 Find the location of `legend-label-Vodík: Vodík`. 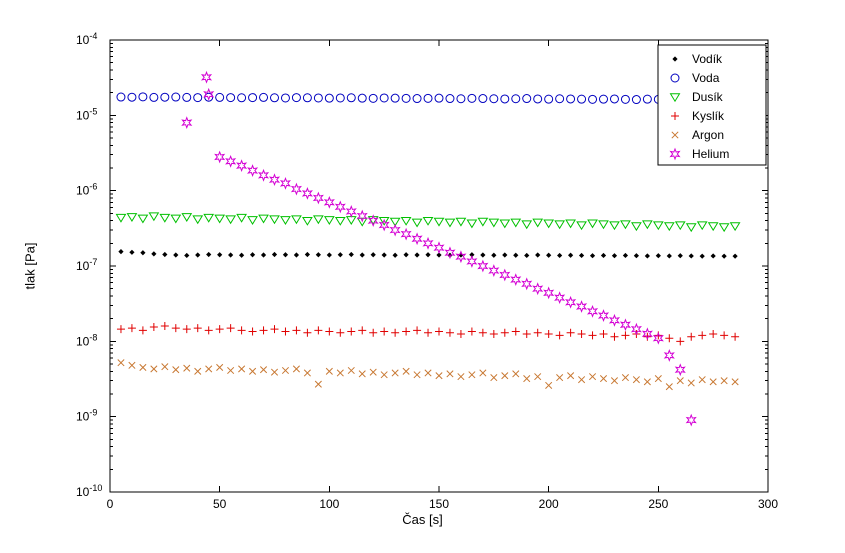

legend-label-Vodík: Vodík is located at coordinates (707, 59).